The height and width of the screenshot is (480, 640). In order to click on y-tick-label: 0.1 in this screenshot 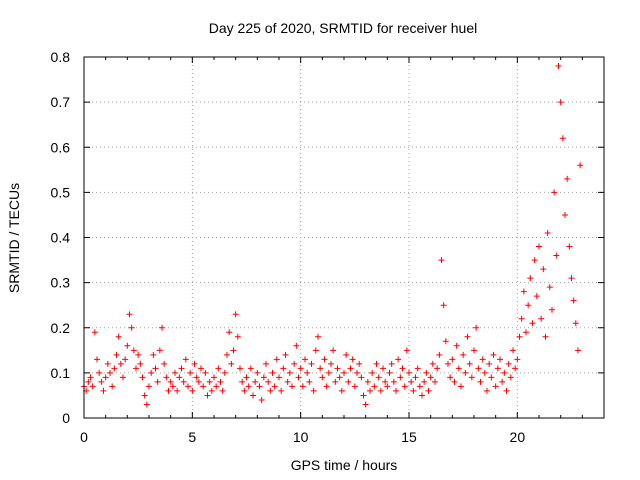, I will do `click(61, 373)`.